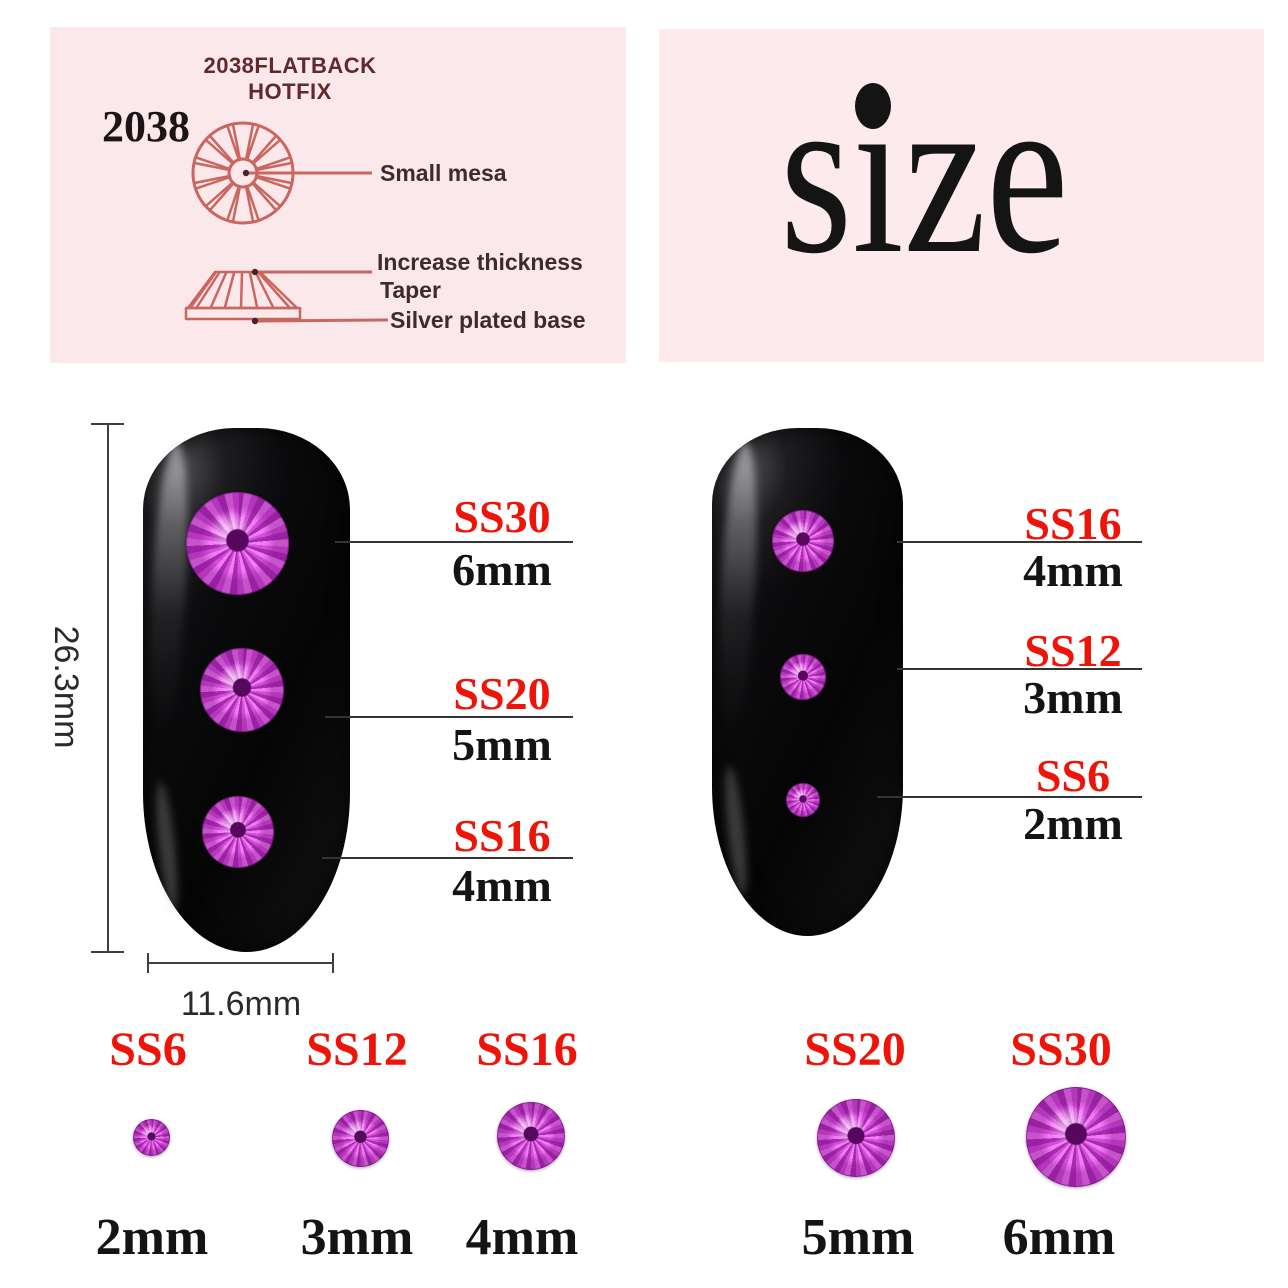 This screenshot has width=1288, height=1288. What do you see at coordinates (410, 290) in the screenshot?
I see `label-taper: Taper` at bounding box center [410, 290].